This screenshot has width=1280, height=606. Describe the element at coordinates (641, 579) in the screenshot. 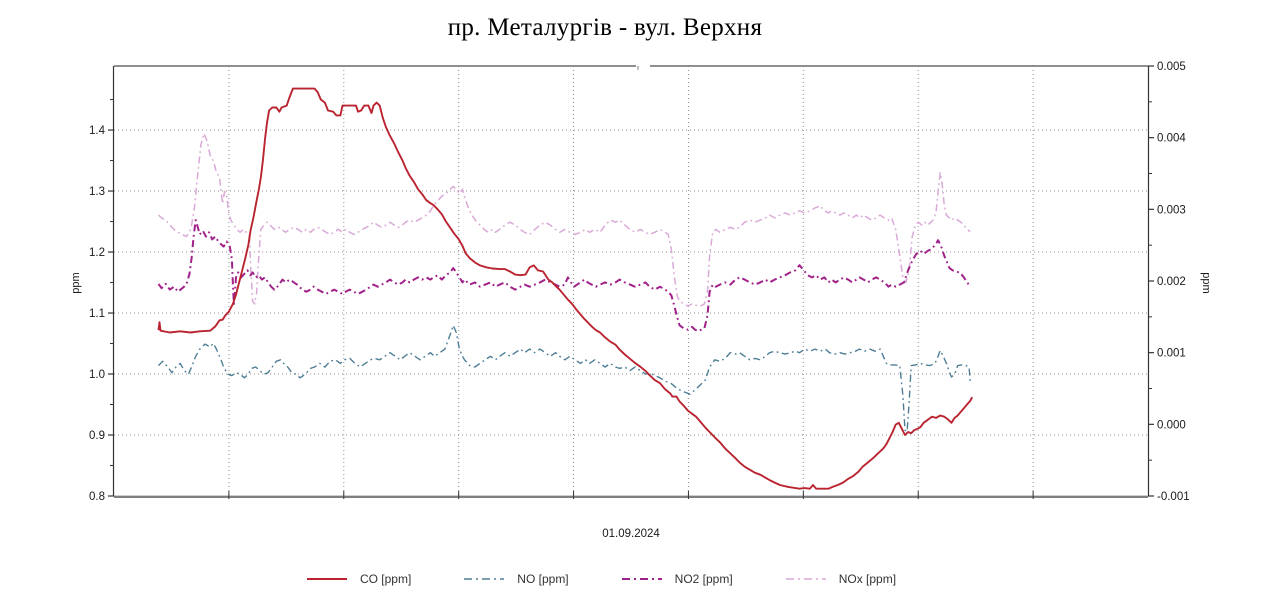

I see `legend-swatch-no2-line` at that location.